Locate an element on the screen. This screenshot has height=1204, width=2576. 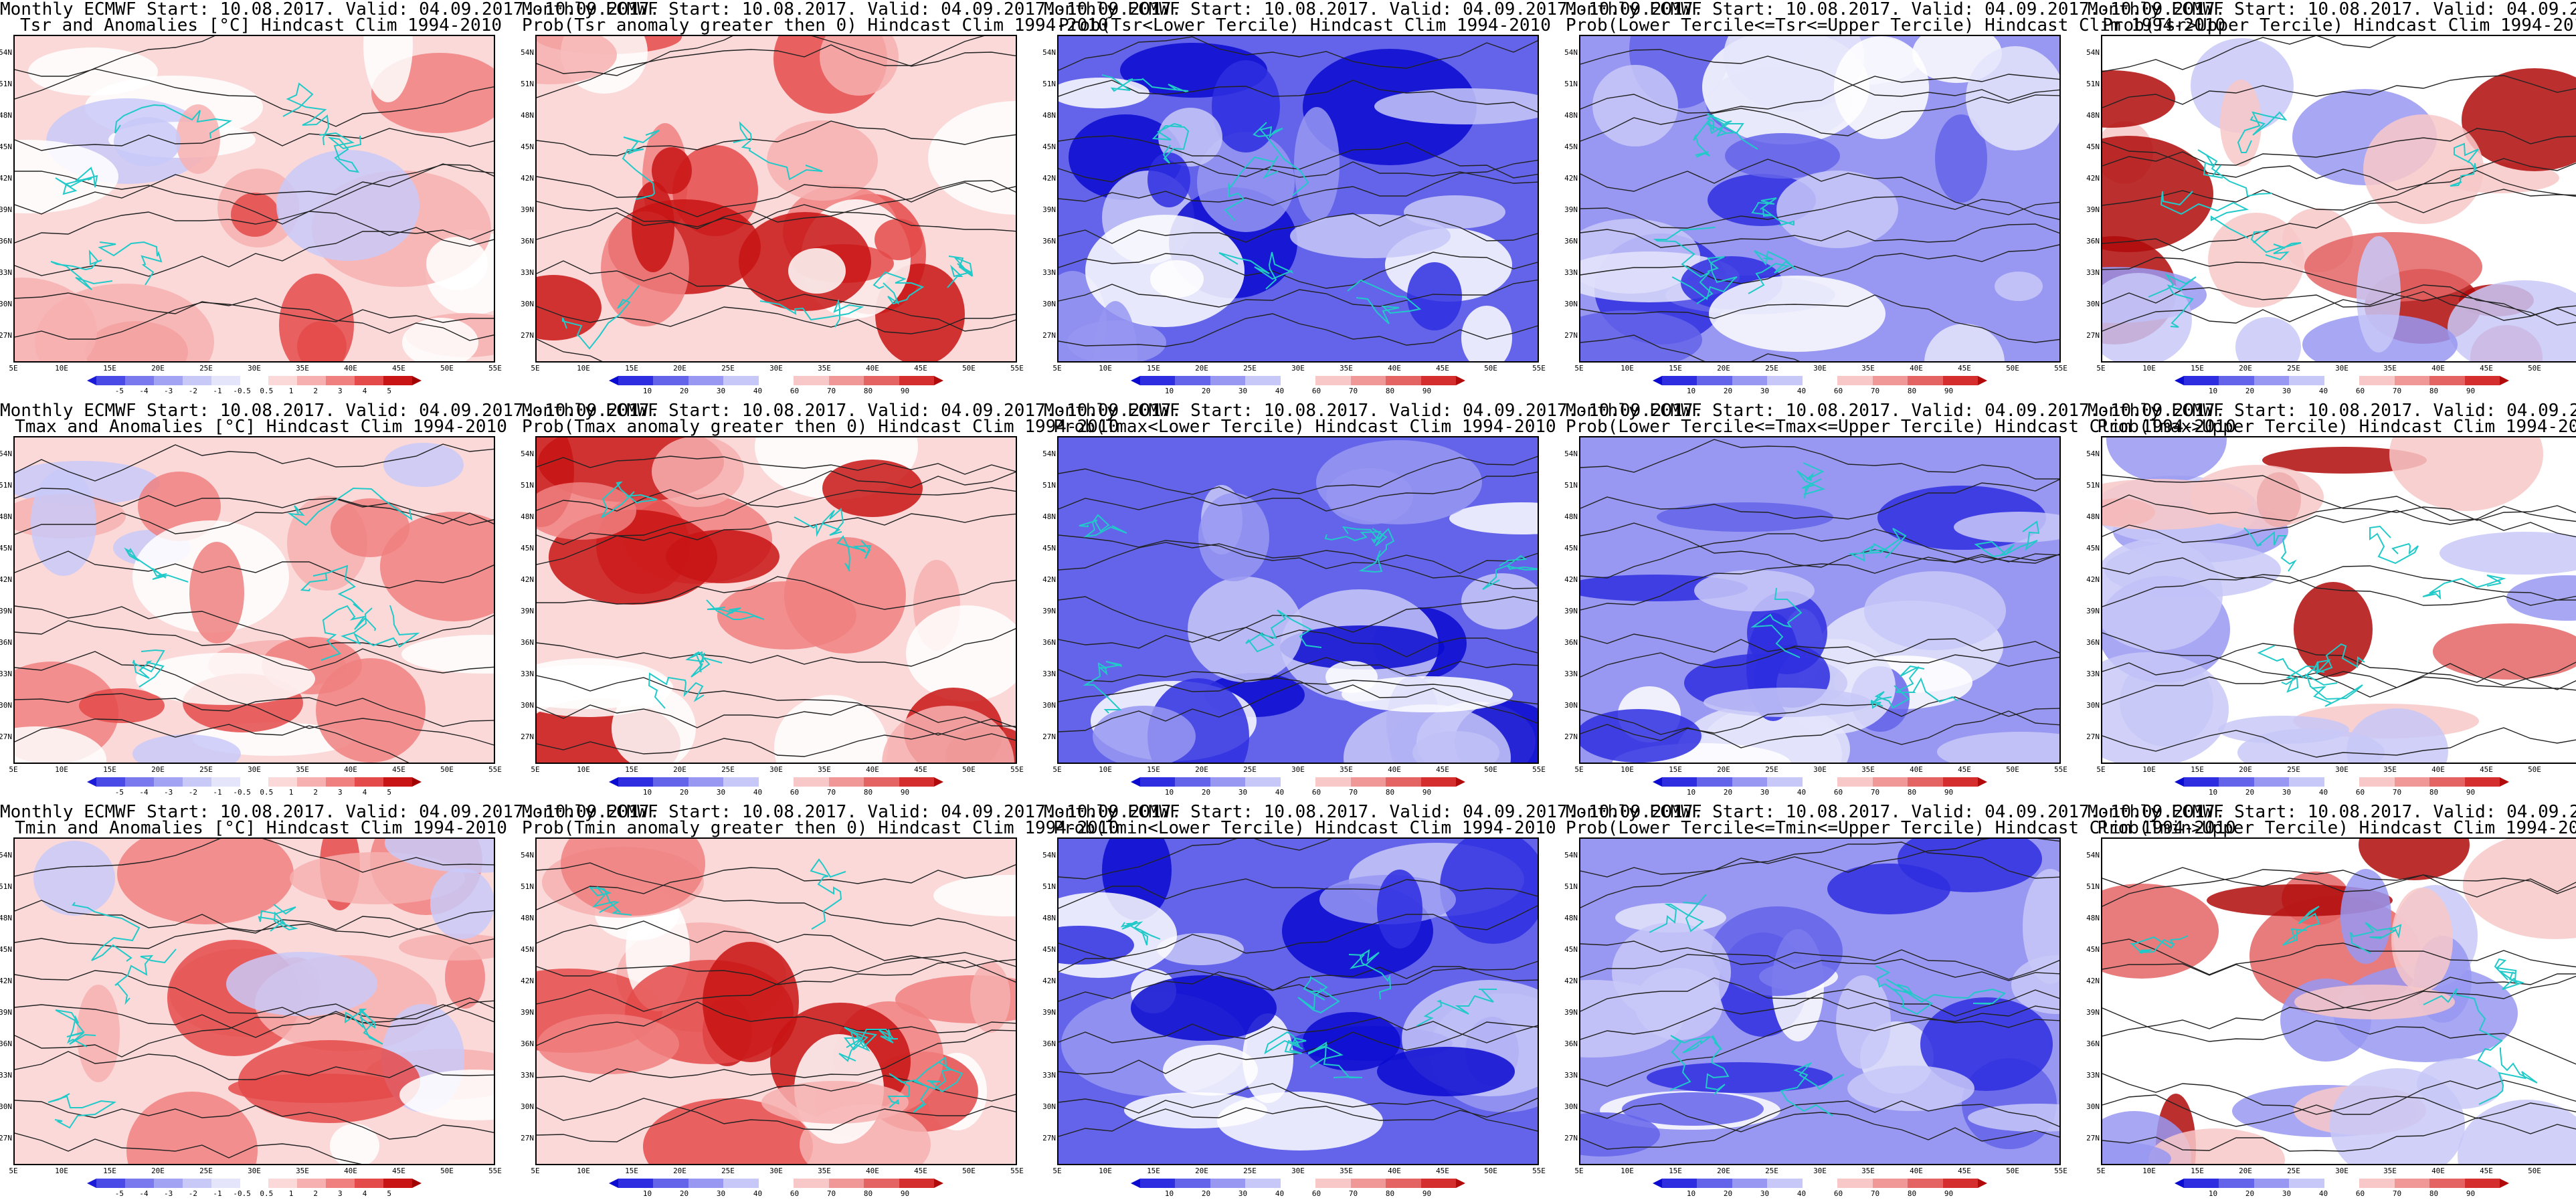
longitude-label: 50E is located at coordinates (2534, 368).